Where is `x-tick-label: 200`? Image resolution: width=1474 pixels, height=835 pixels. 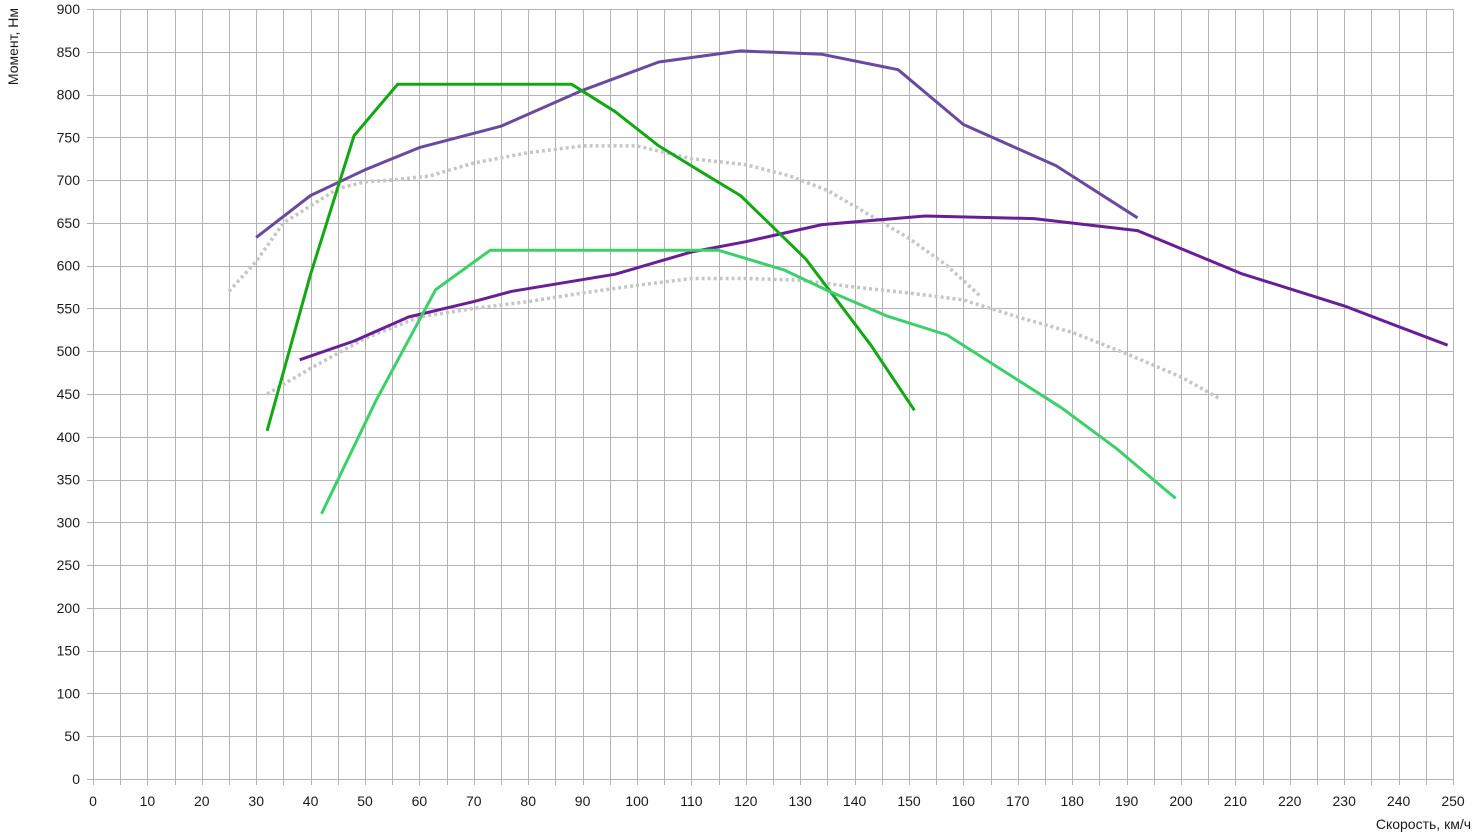 x-tick-label: 200 is located at coordinates (1181, 801).